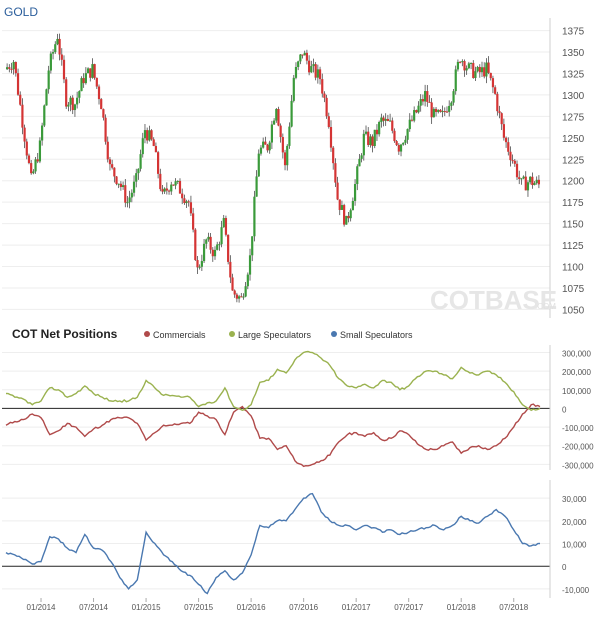 Image resolution: width=597 pixels, height=620 pixels. Describe the element at coordinates (493, 300) in the screenshot. I see `cotbase-watermark: COTBASE` at that location.